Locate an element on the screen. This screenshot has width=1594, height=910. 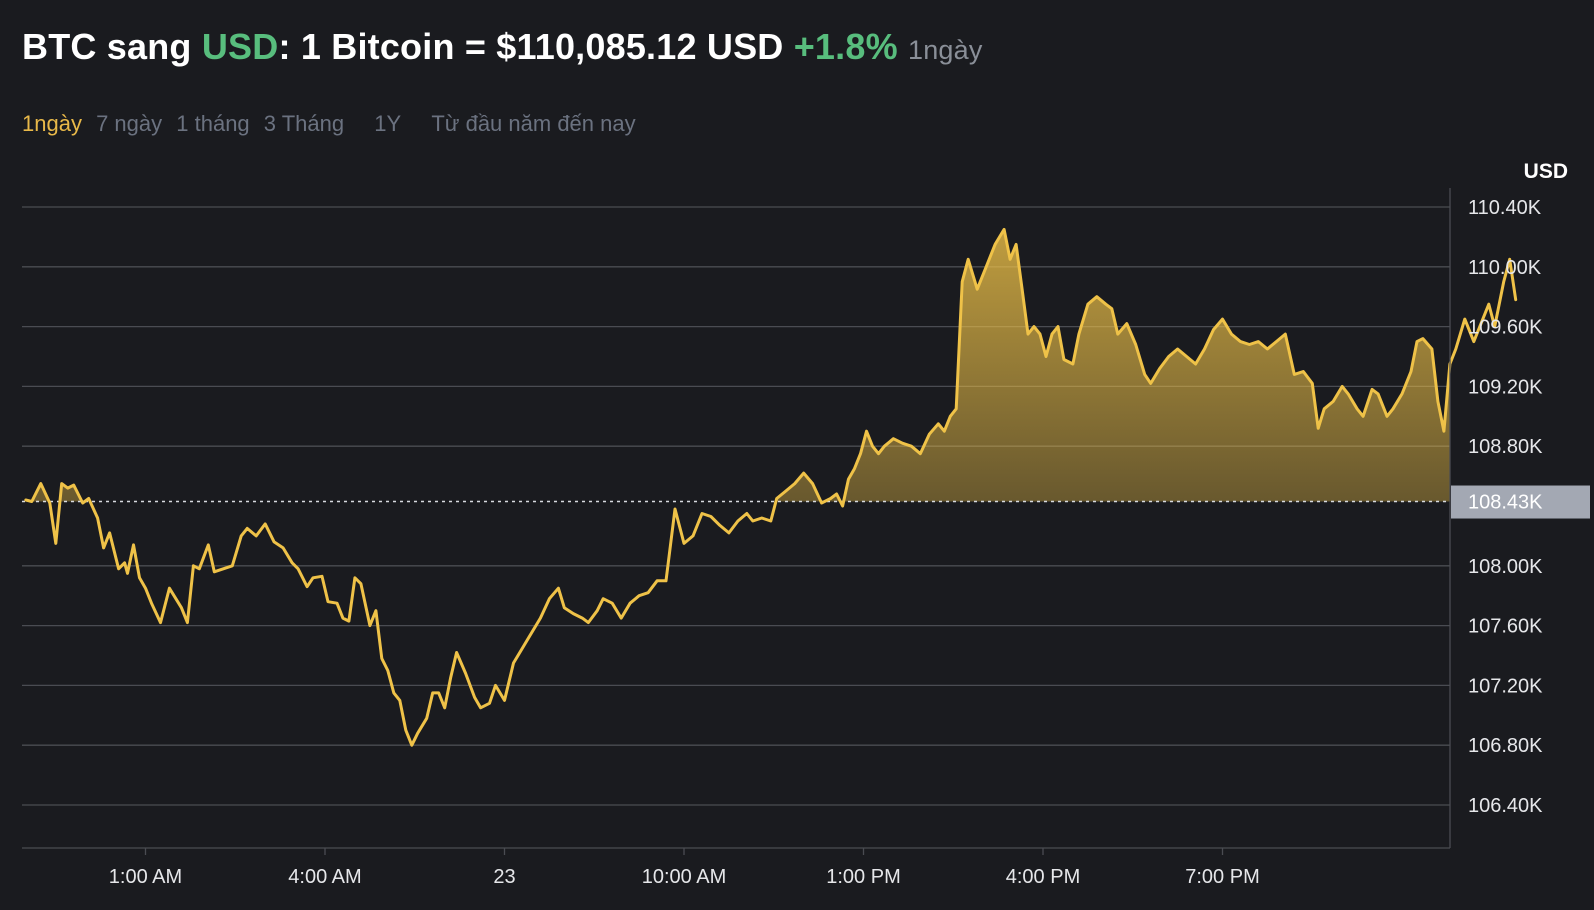
reference-label: 108.43K is located at coordinates (1505, 503).